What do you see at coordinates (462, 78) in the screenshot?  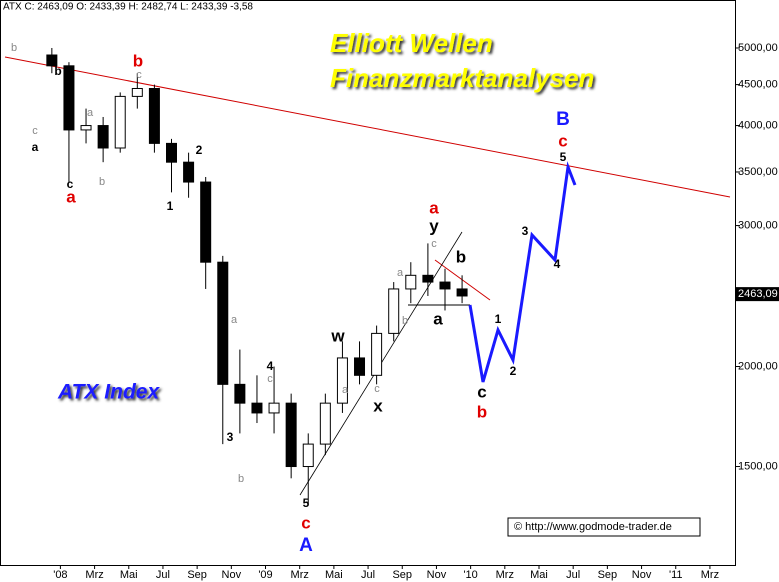 I see `chart-subtitle: Finanzmarktanalysen` at bounding box center [462, 78].